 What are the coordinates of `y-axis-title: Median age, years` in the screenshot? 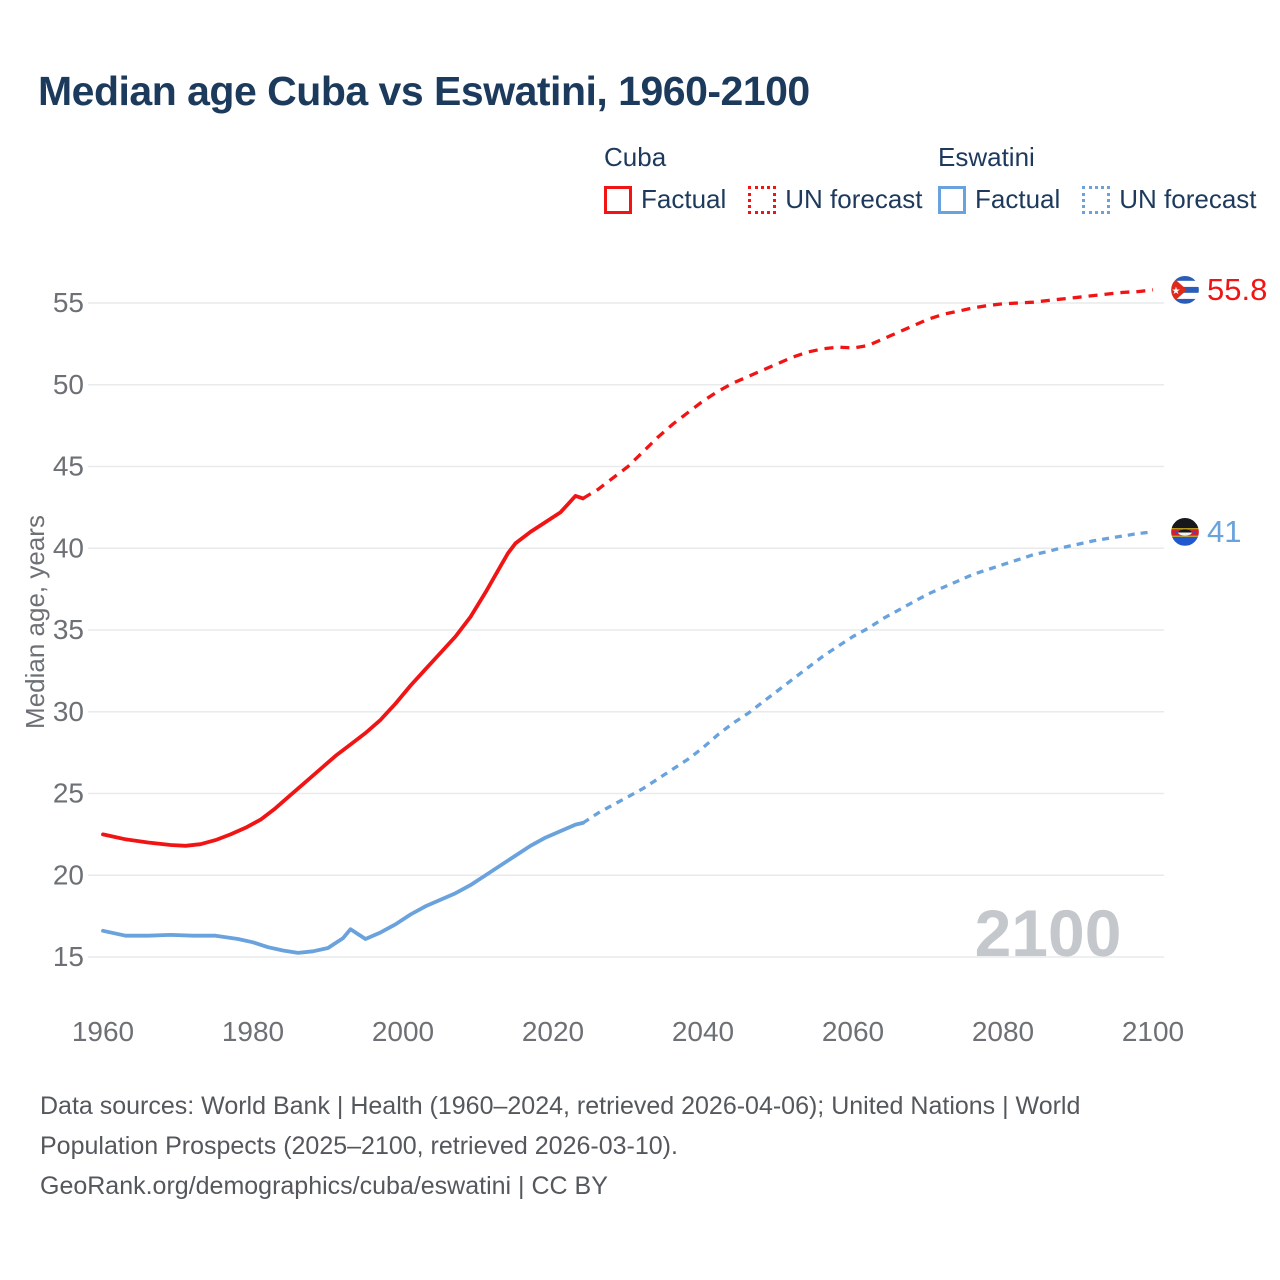 It's located at (35, 622).